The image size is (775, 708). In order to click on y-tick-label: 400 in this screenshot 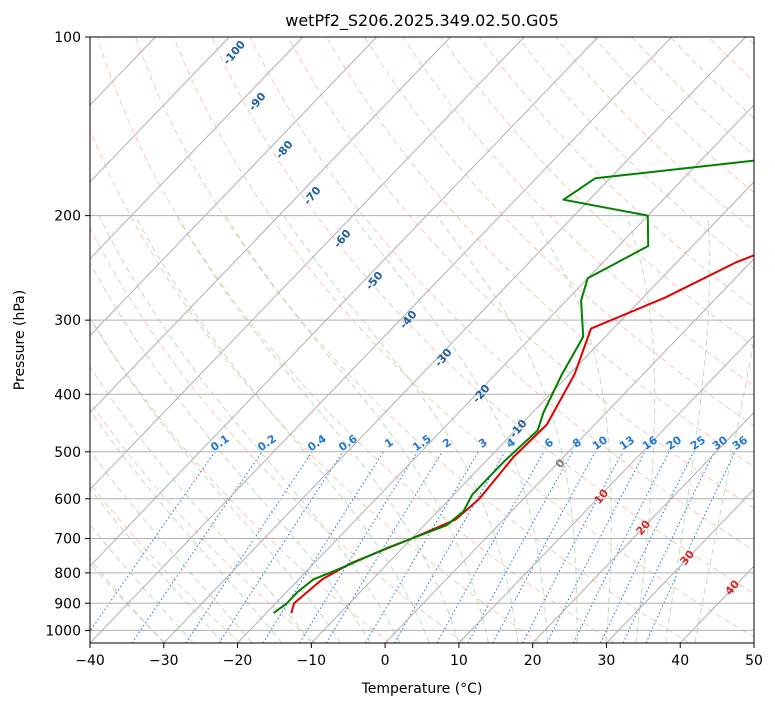, I will do `click(67, 395)`.